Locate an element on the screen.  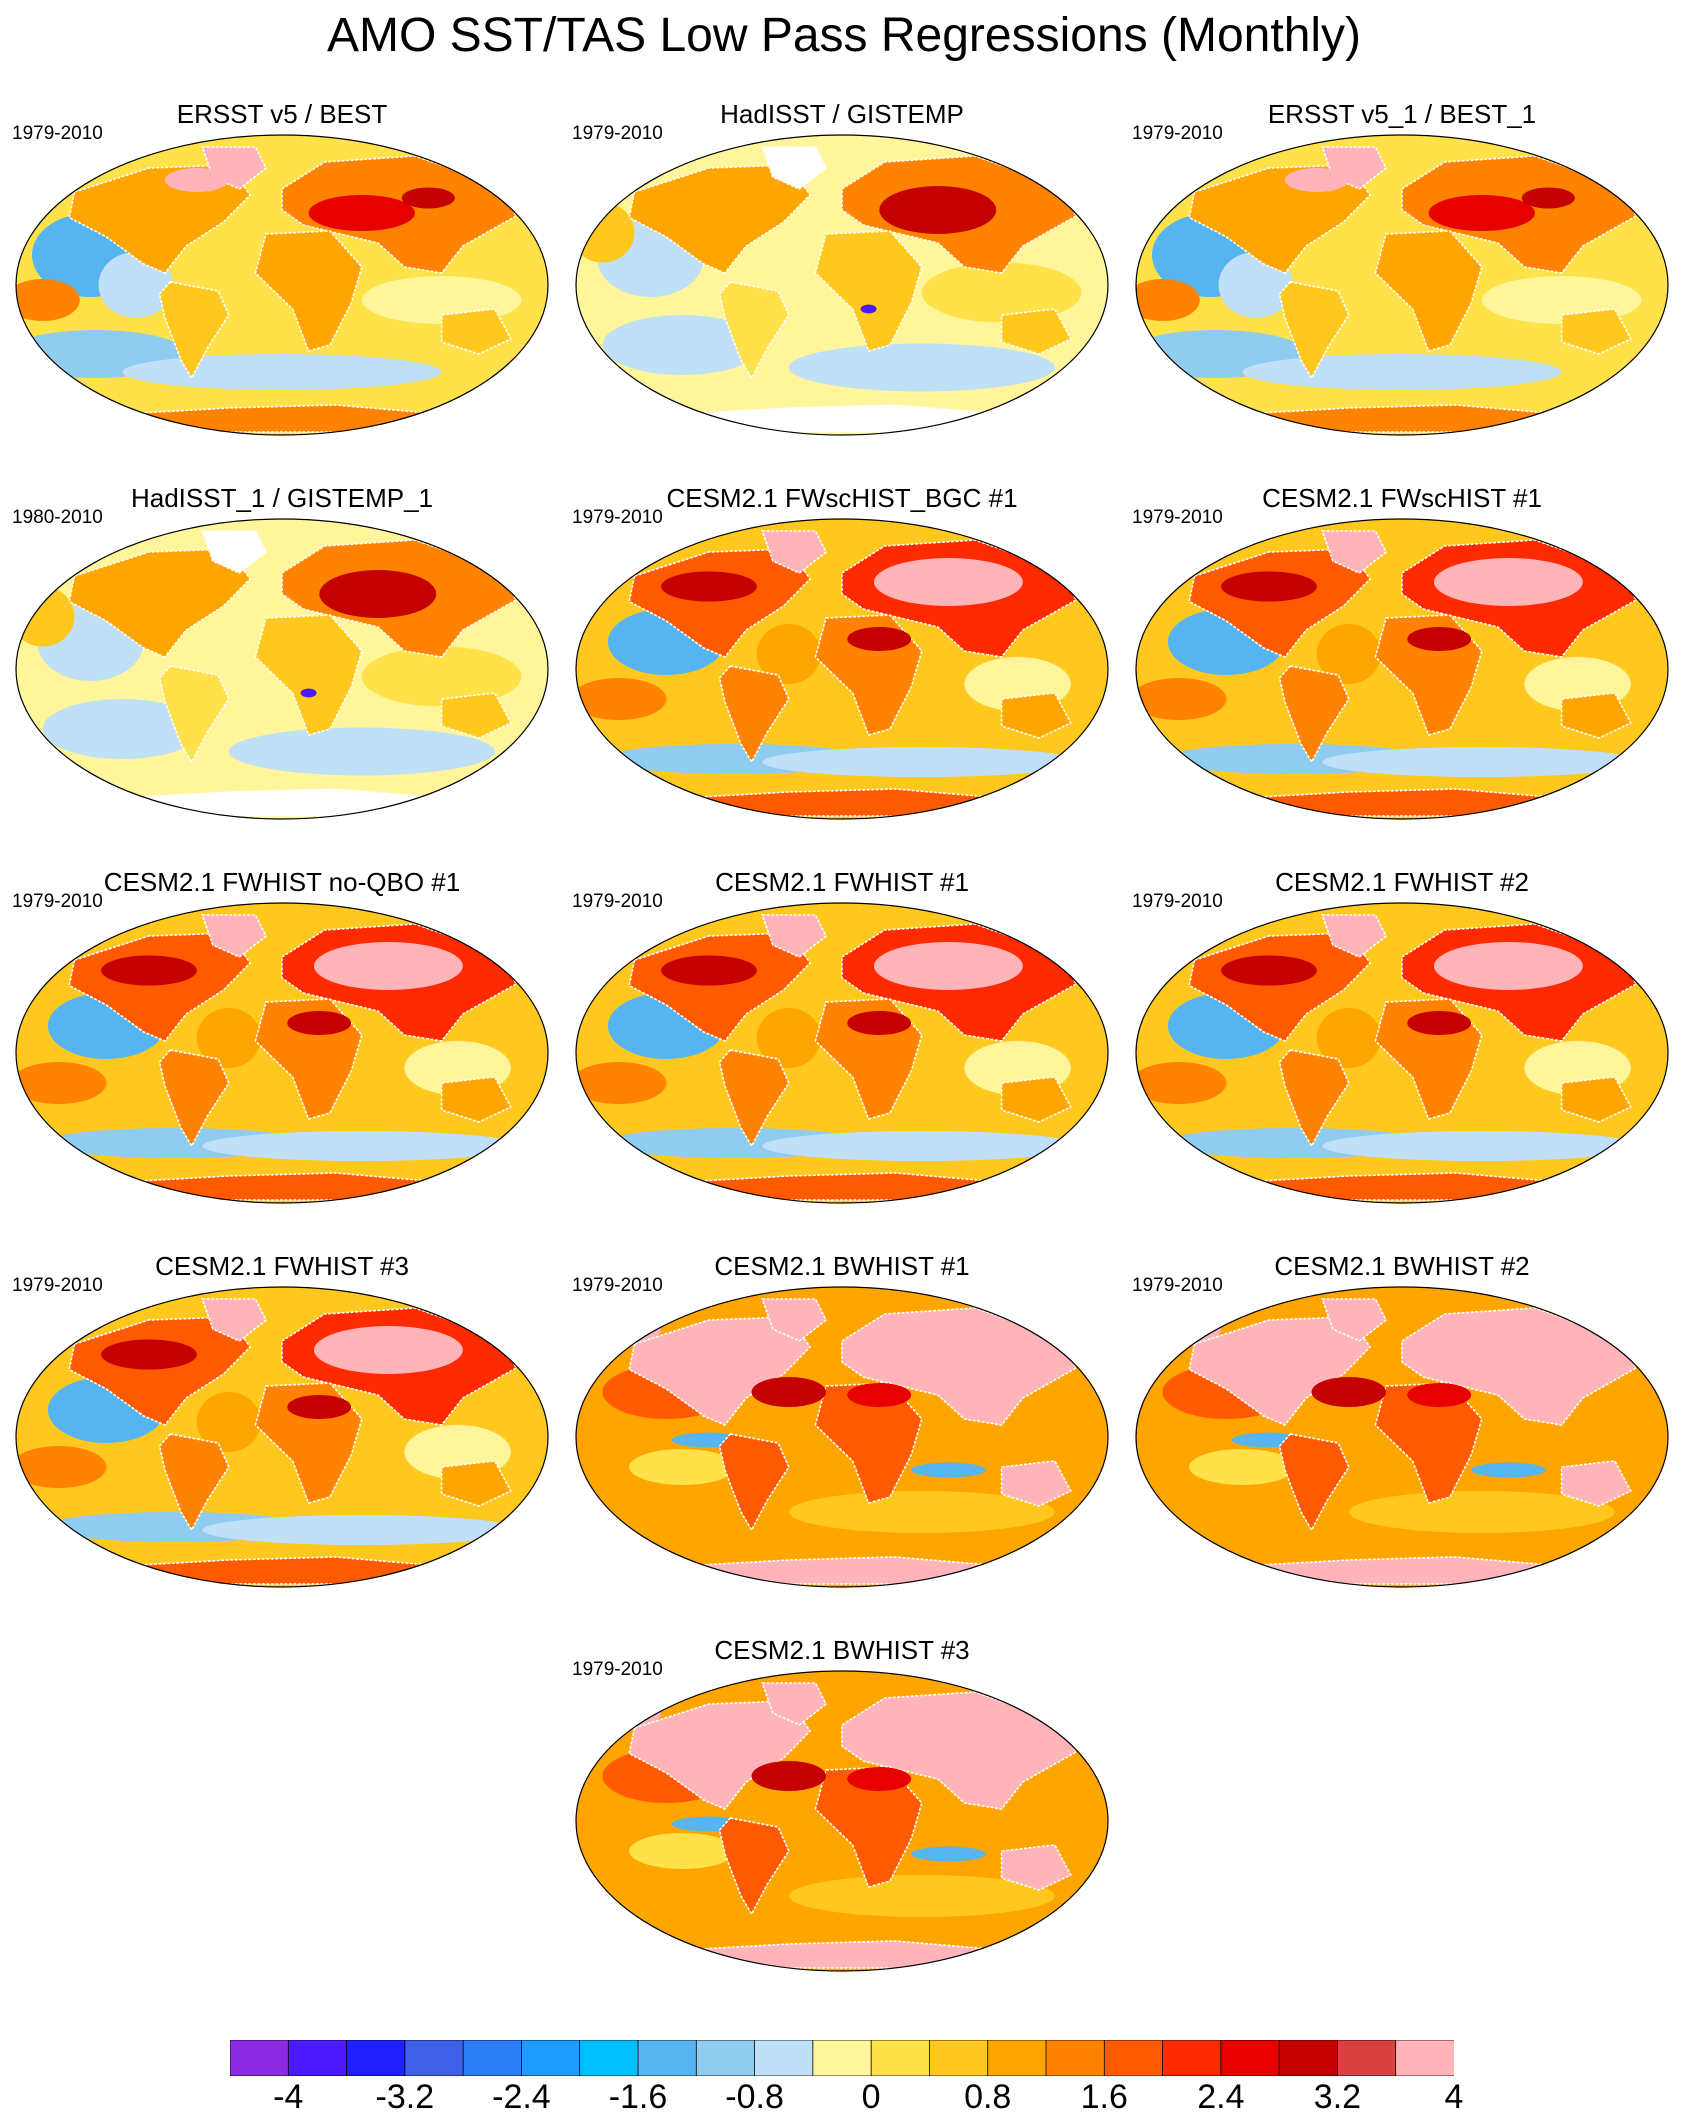
panel-title: CESM2.1 FWscHIST_BGC #1 is located at coordinates (842, 498).